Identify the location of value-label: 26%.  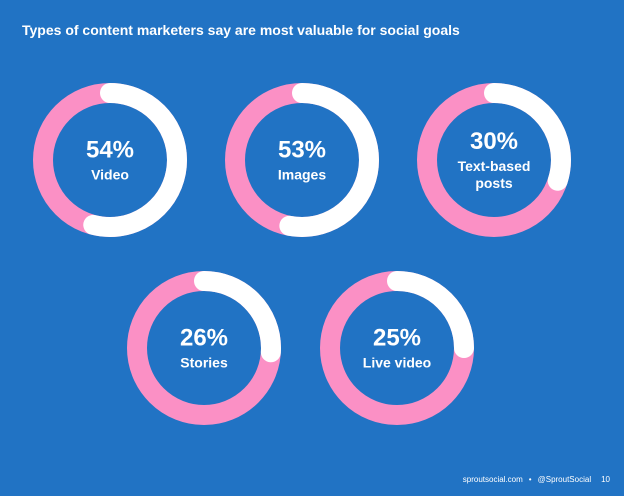
(204, 338).